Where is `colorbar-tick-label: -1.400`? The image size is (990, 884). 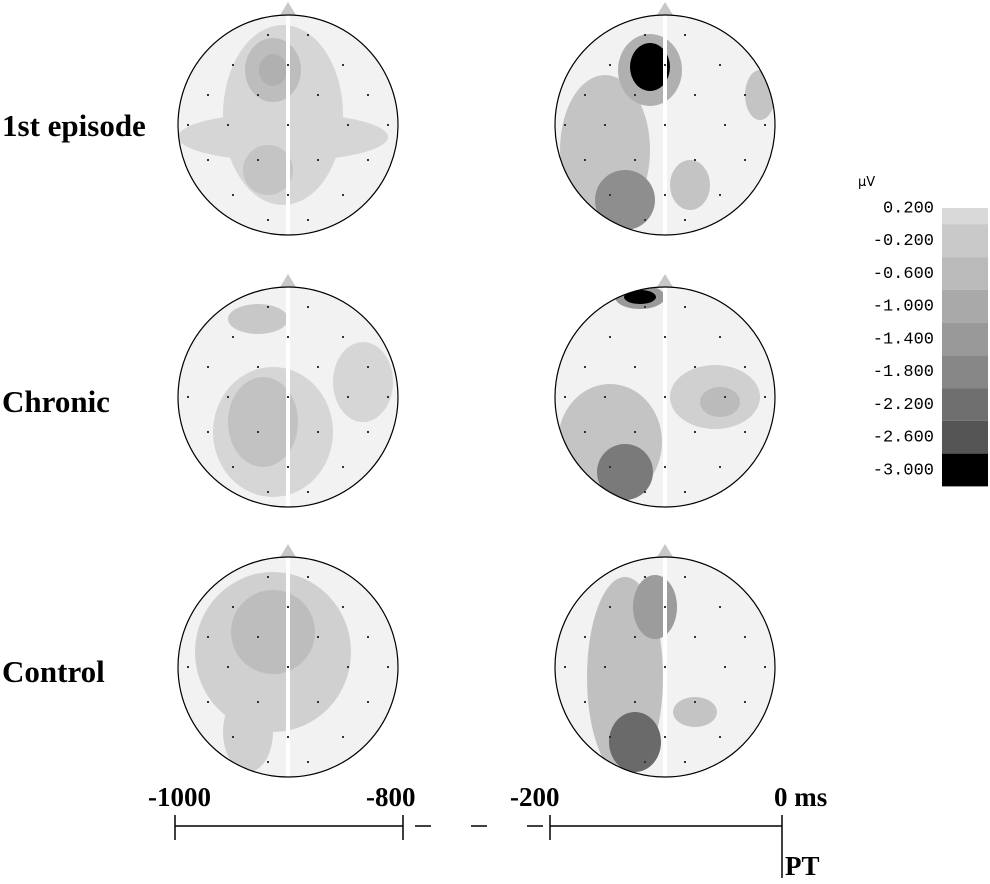 colorbar-tick-label: -1.400 is located at coordinates (903, 339).